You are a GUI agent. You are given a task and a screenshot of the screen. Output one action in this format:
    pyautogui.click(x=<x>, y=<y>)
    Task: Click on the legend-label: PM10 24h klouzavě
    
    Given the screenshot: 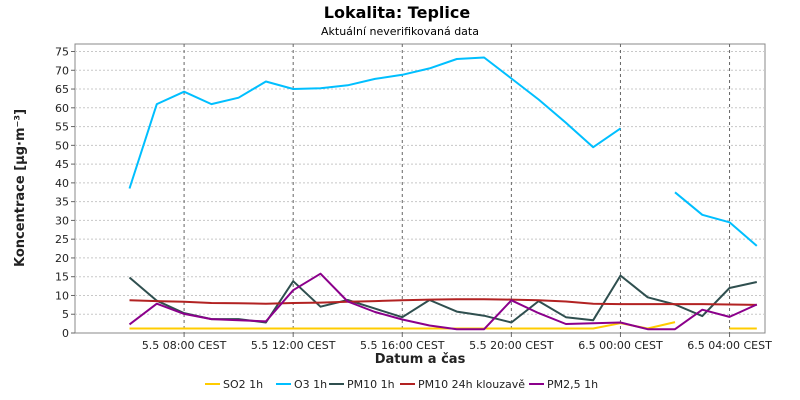 What is the action you would take?
    pyautogui.click(x=471, y=384)
    